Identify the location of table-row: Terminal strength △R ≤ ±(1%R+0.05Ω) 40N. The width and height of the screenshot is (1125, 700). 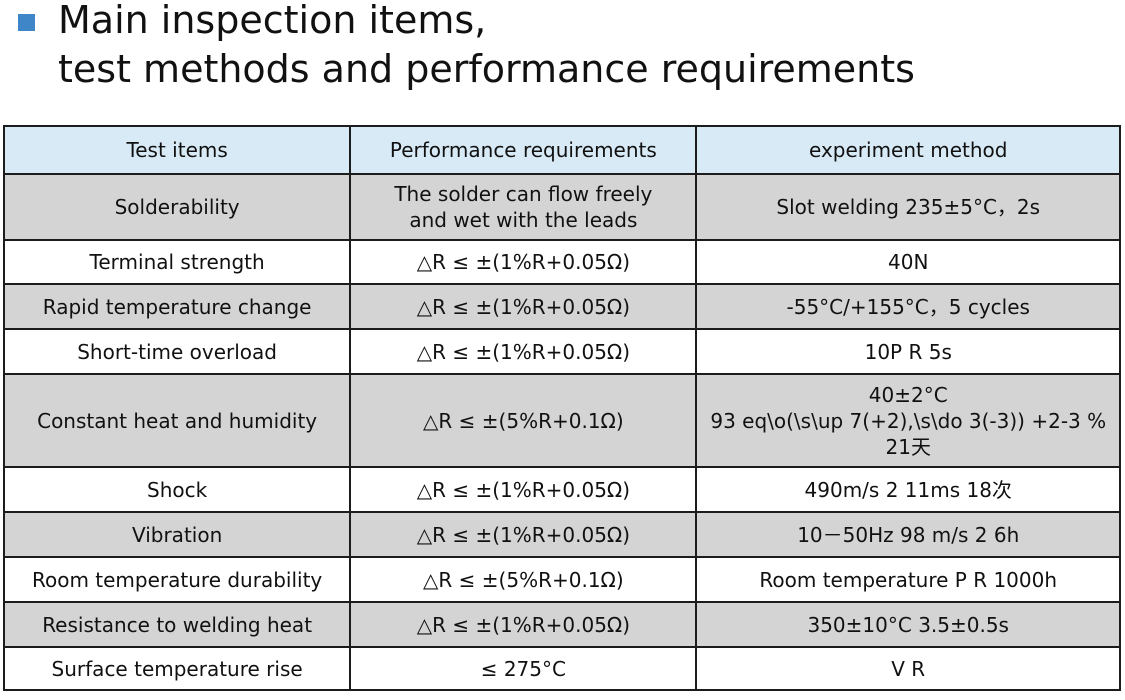
(561, 262).